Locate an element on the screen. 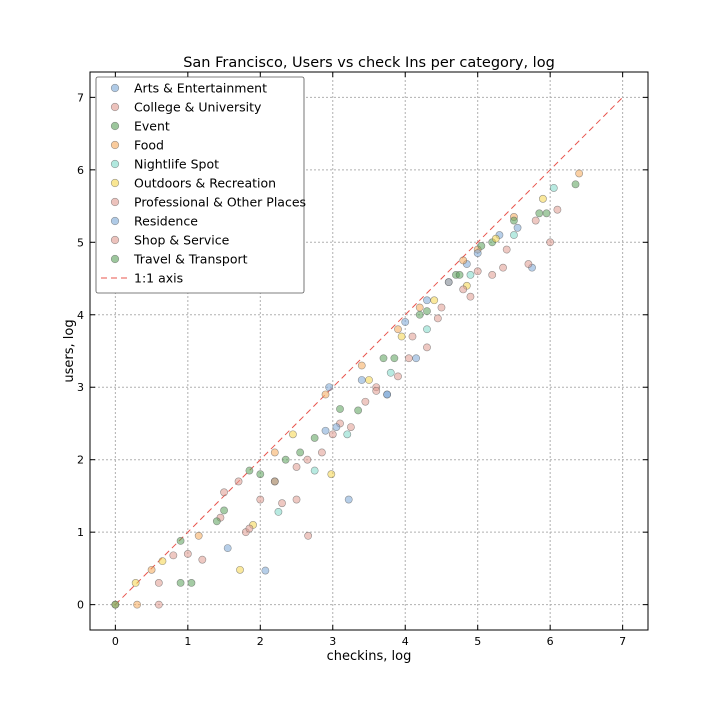  legend-label: Food is located at coordinates (149, 145).